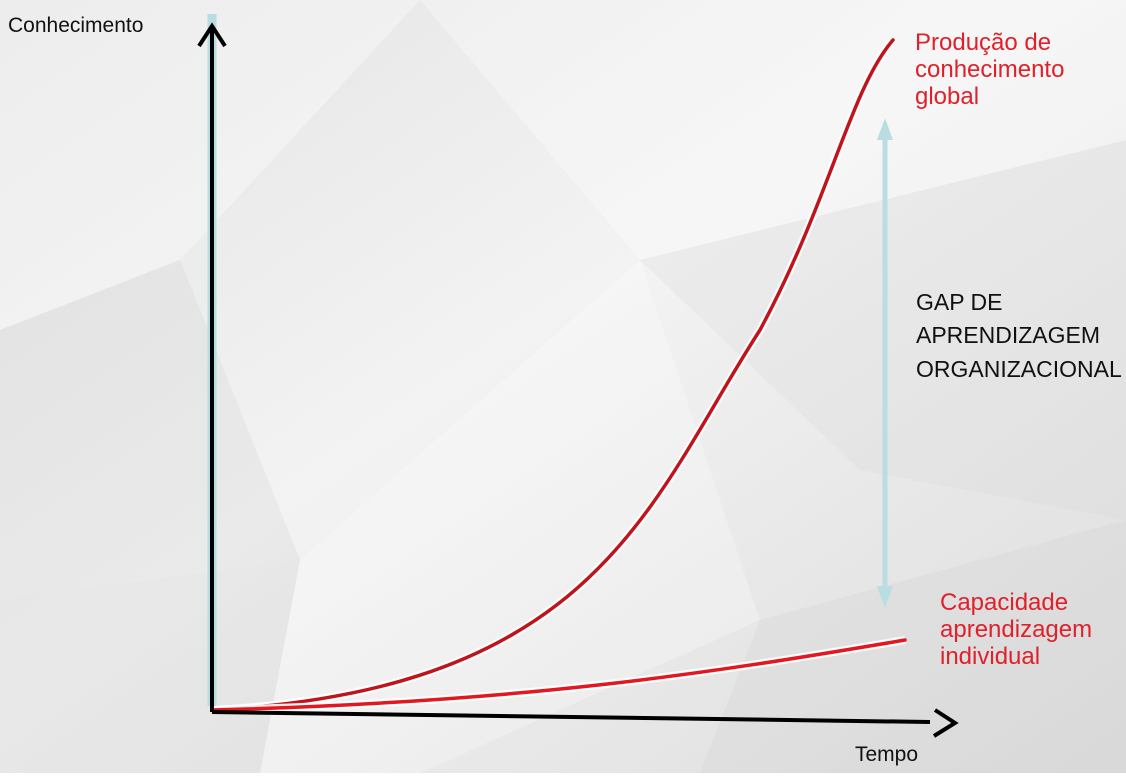 The image size is (1126, 778). I want to click on y-axis, so click(212, 363).